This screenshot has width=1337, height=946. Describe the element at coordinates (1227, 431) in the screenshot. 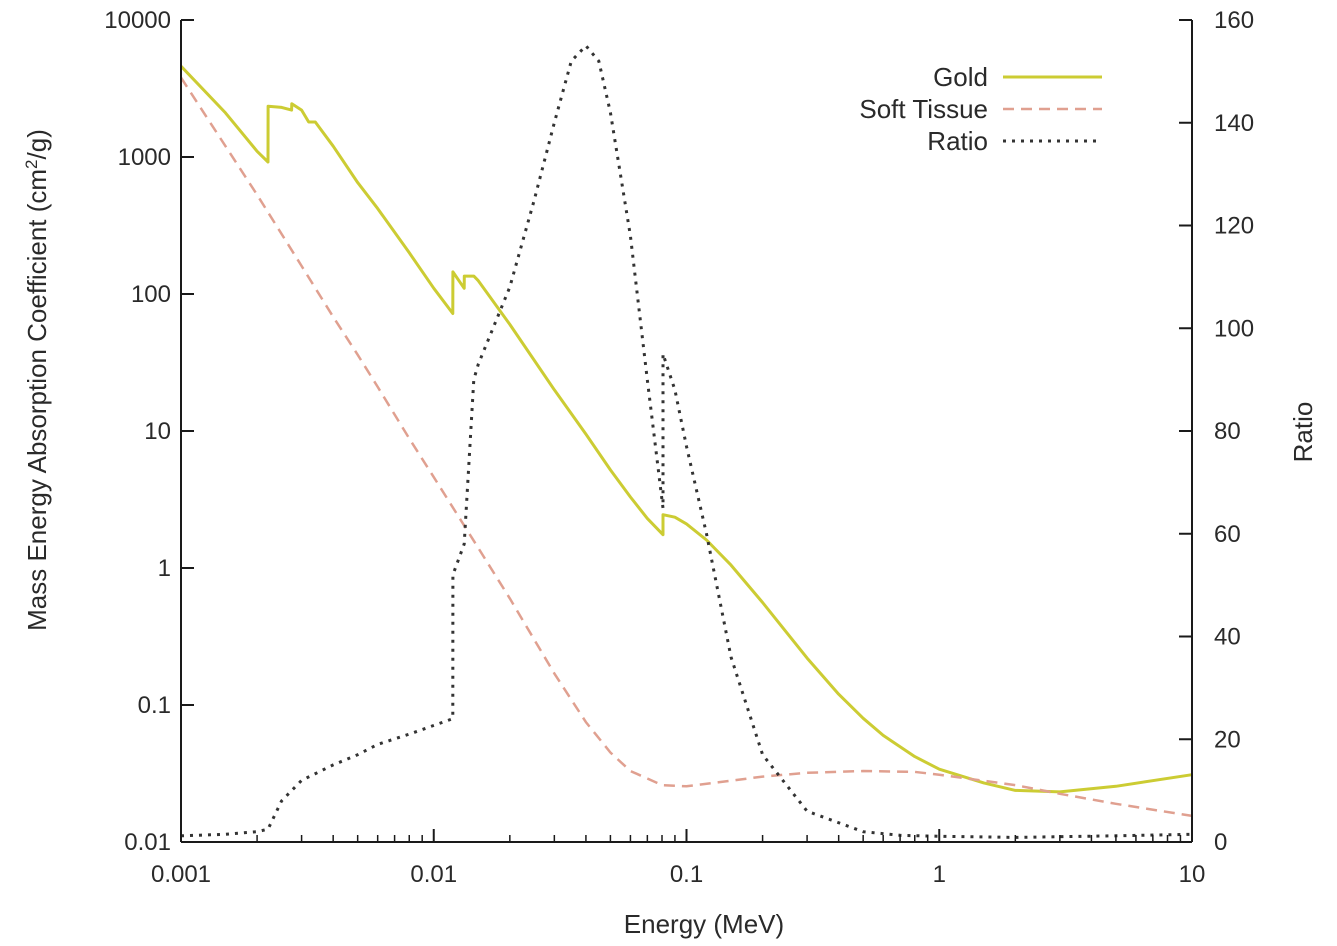

I see `y2-tick-label: 80` at that location.